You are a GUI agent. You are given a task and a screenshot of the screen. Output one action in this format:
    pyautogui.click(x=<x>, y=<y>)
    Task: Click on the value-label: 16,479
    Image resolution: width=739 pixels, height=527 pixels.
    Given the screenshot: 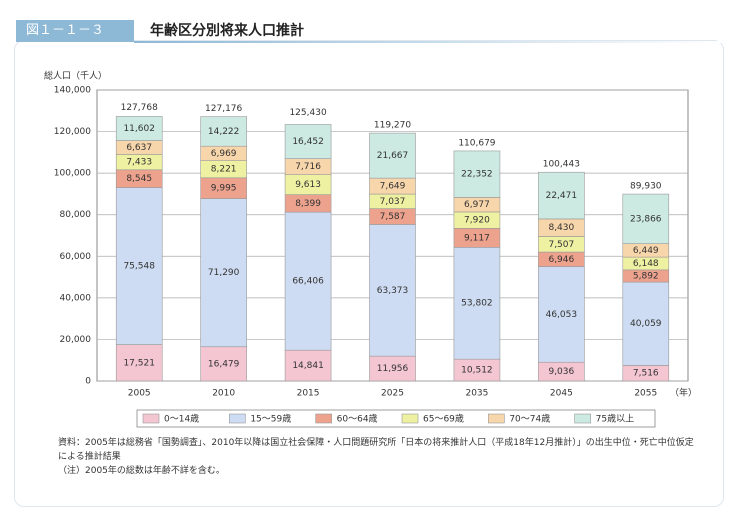 What is the action you would take?
    pyautogui.click(x=224, y=364)
    